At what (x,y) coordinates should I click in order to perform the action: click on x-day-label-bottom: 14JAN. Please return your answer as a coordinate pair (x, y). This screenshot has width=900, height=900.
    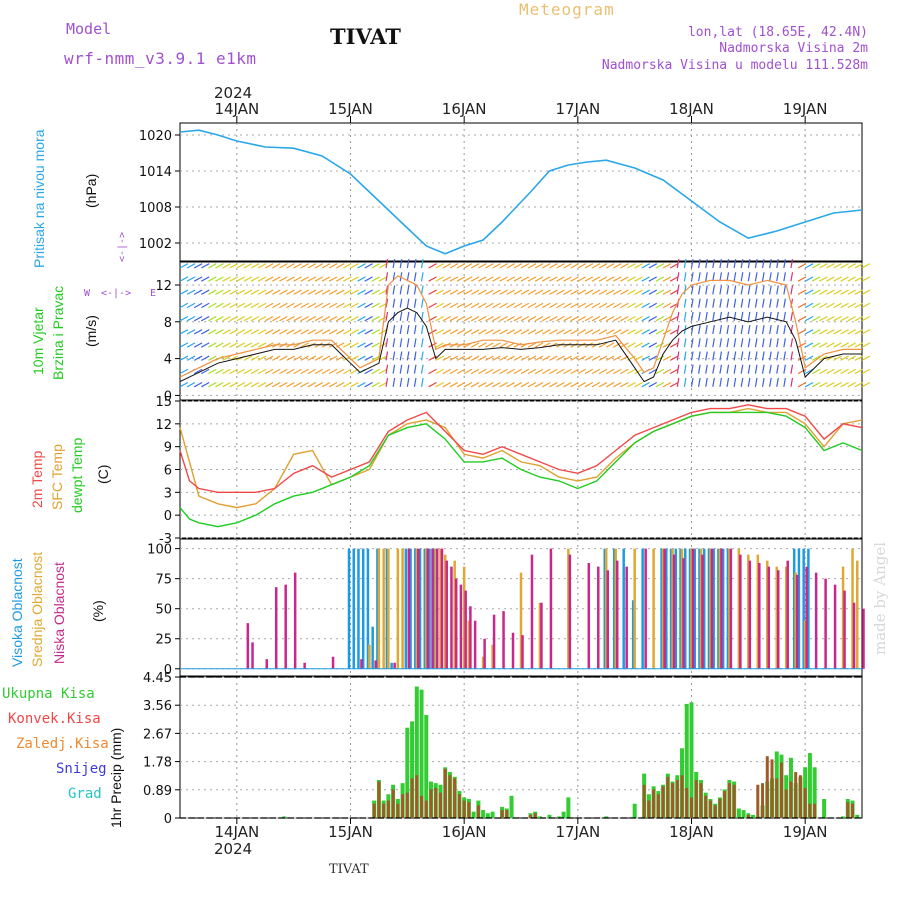
    Looking at the image, I should click on (236, 832).